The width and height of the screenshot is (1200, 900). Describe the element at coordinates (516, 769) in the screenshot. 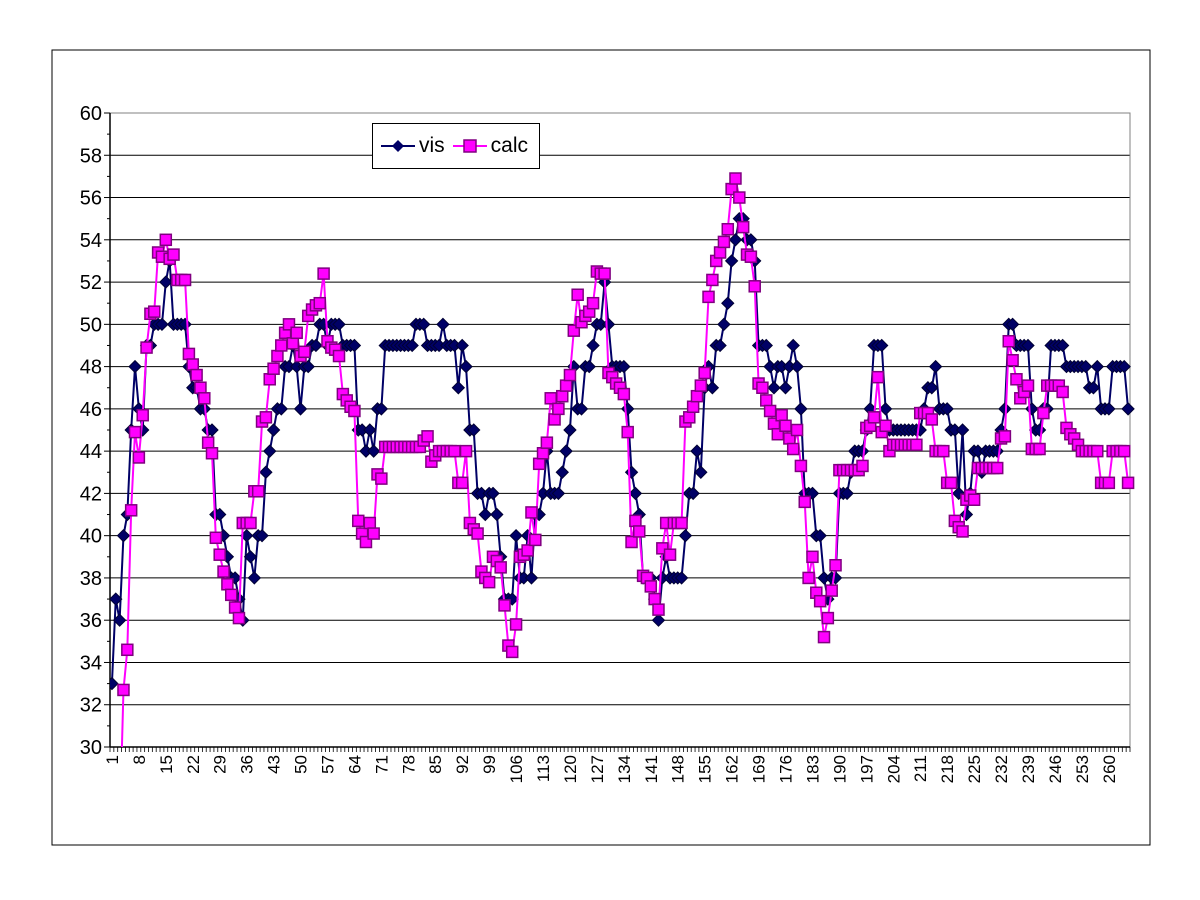

I see `x-tick-label: 106` at that location.